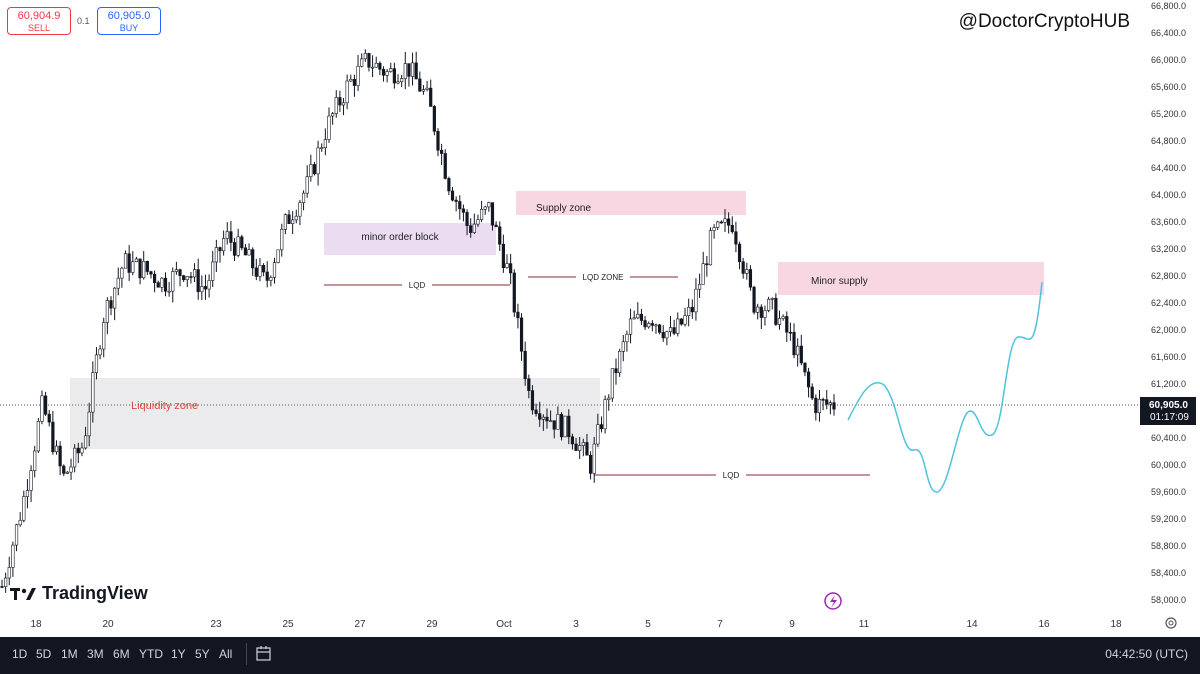 Image resolution: width=1200 pixels, height=674 pixels. Describe the element at coordinates (23, 593) in the screenshot. I see `tradingview-logo-icon` at that location.